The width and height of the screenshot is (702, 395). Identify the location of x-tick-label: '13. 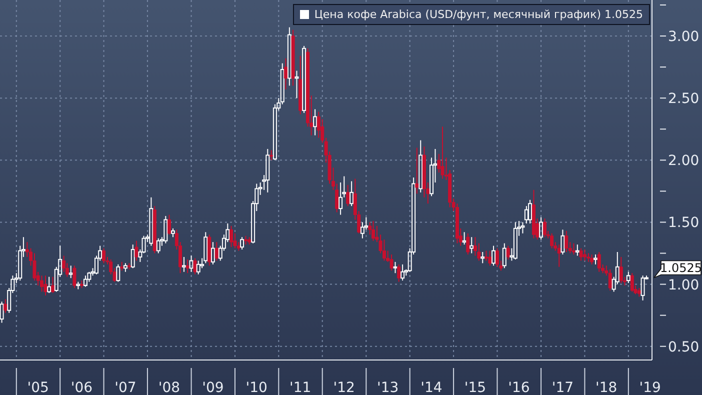
(387, 387).